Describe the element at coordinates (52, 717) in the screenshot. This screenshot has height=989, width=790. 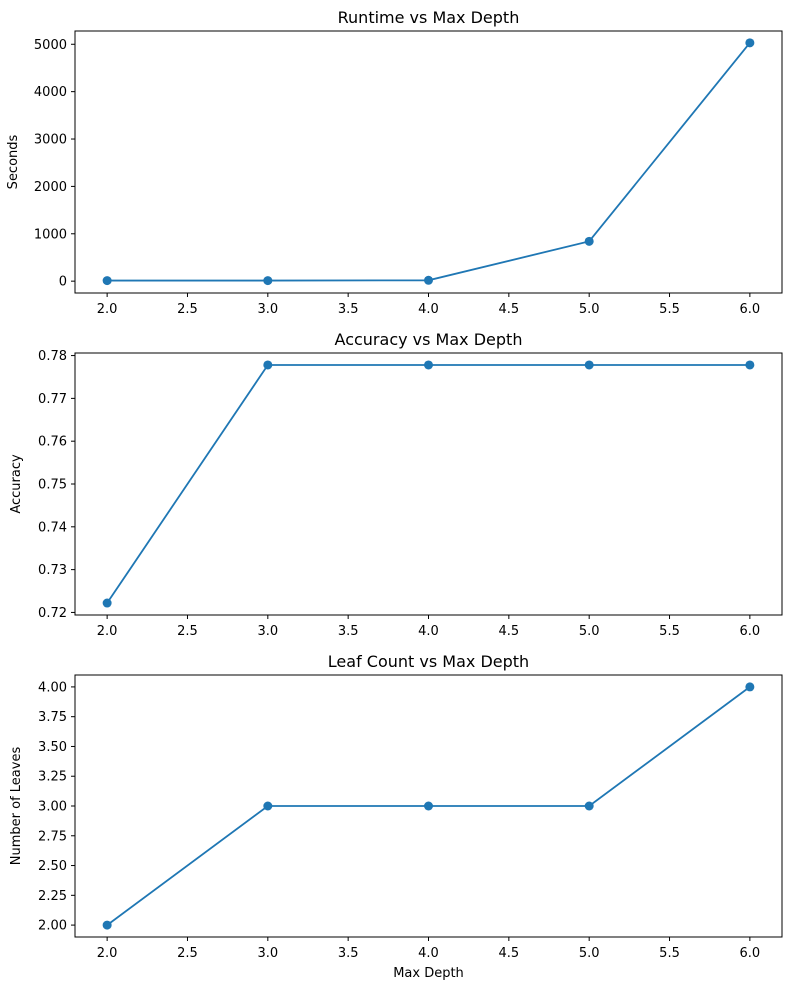
I see `y-tick-label: 3.75` at that location.